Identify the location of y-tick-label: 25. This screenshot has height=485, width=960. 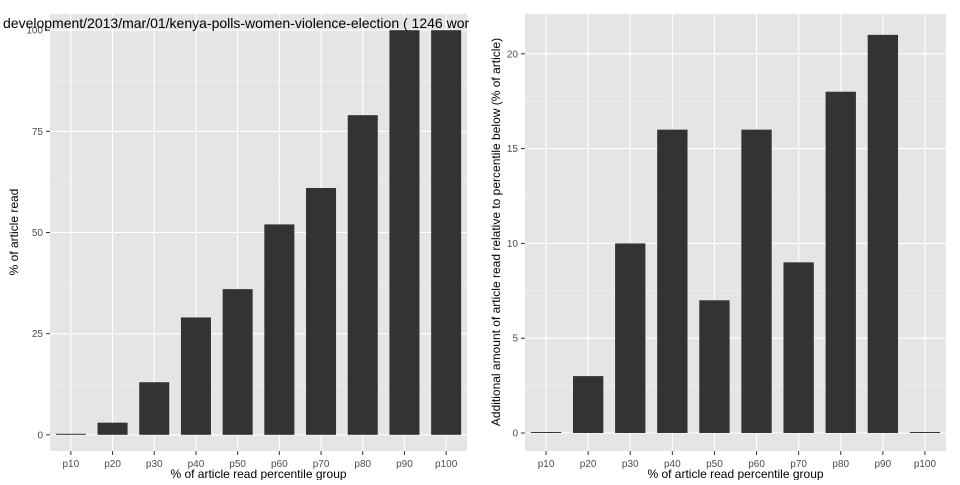
(38, 334).